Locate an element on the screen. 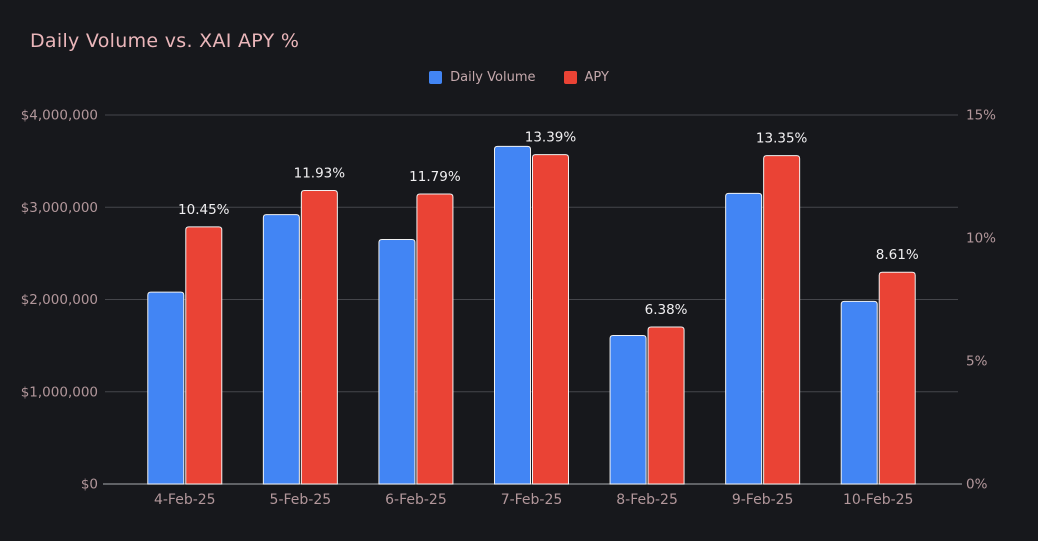  apy-data-label: 11.93% is located at coordinates (320, 174).